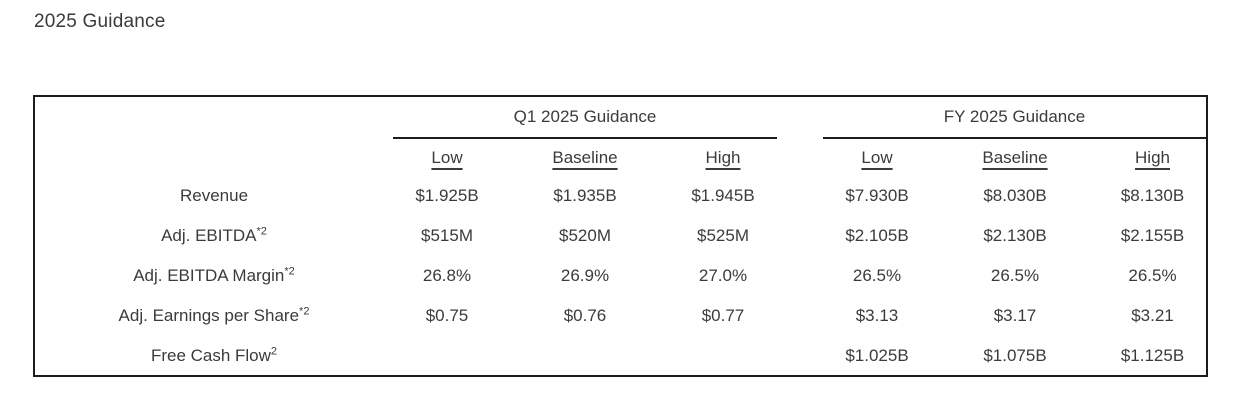  Describe the element at coordinates (1152, 315) in the screenshot. I see `cell-fy-high: $3.21` at that location.